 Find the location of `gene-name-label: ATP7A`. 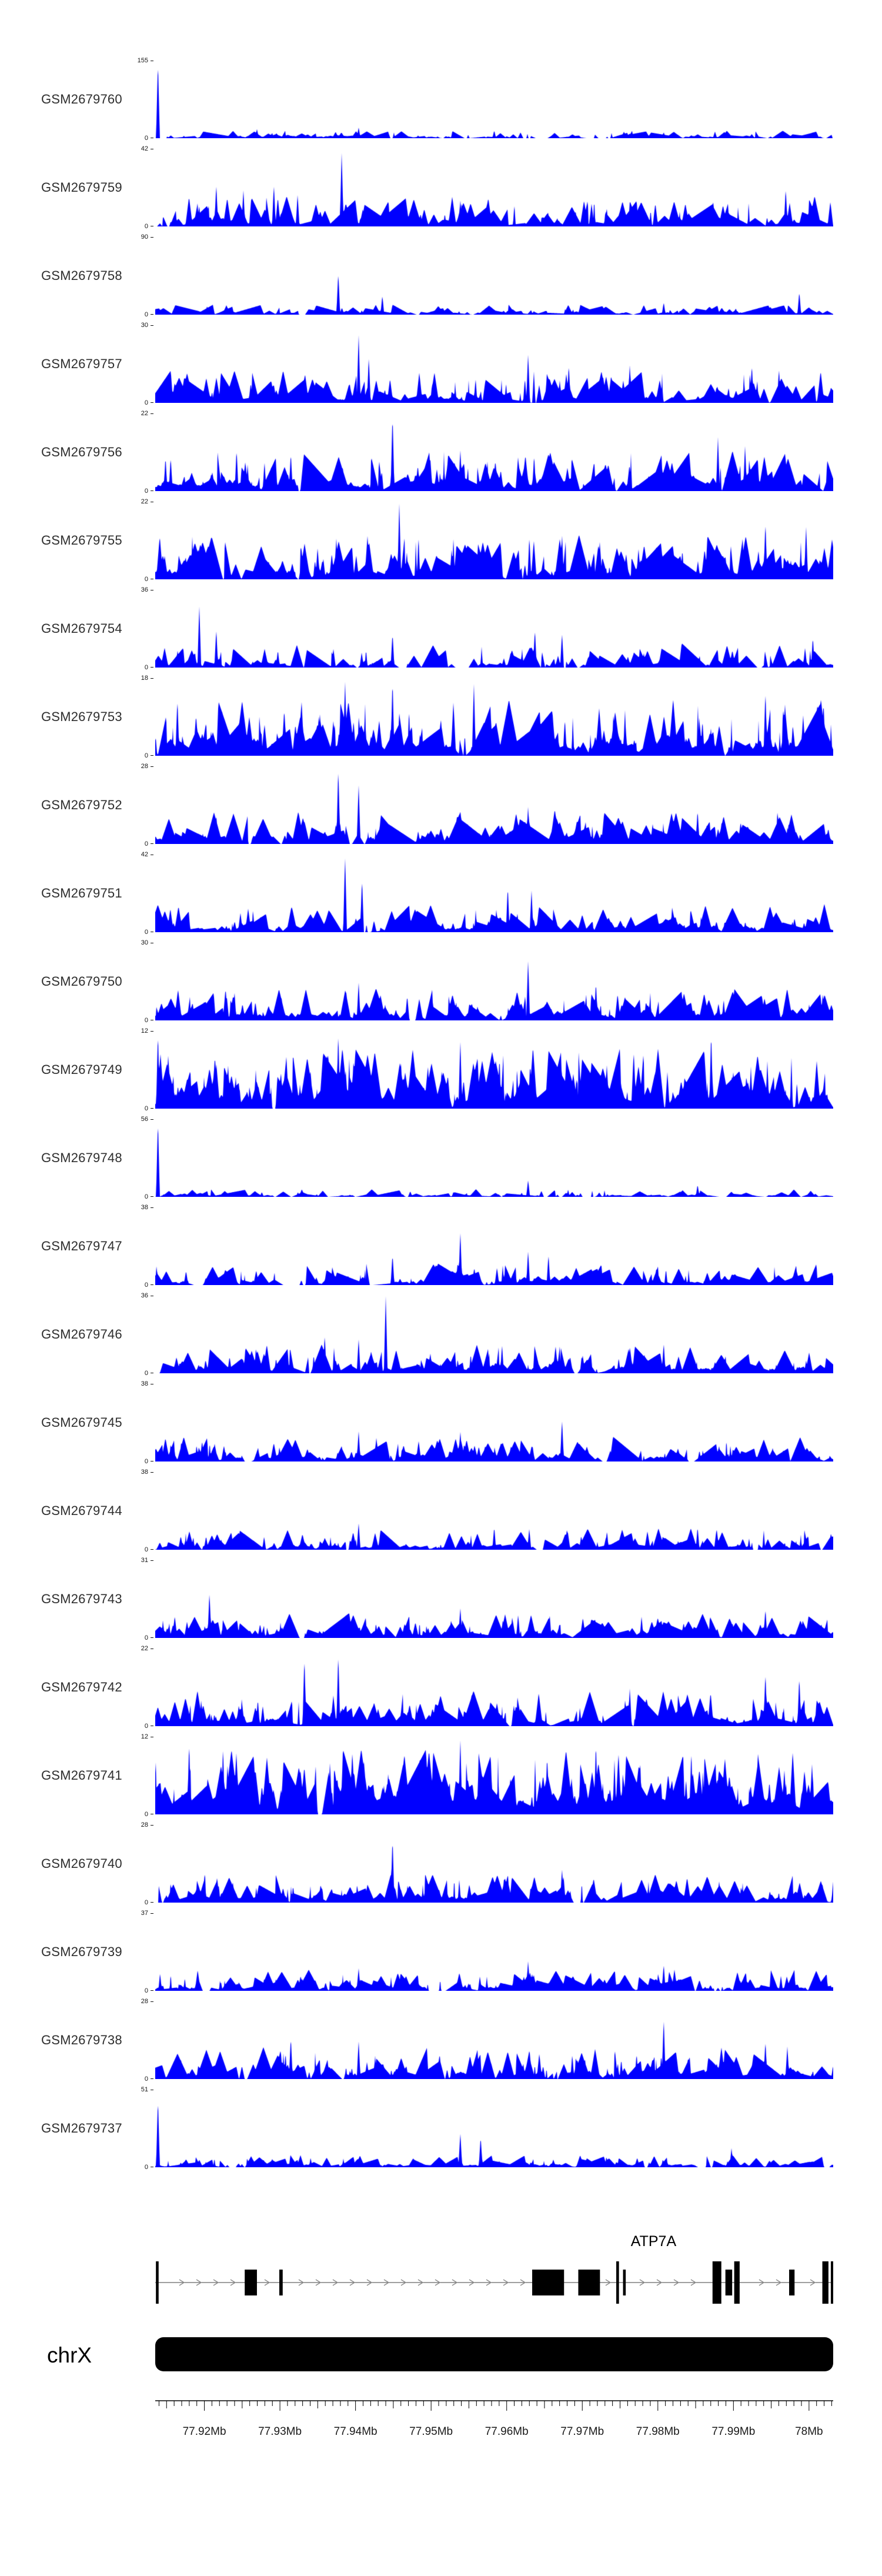

gene-name-label: ATP7A is located at coordinates (653, 2241).